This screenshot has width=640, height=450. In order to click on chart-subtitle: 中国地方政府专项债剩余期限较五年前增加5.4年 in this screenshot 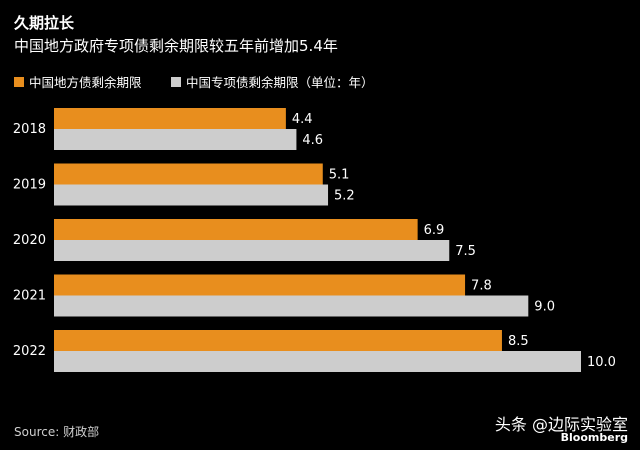, I will do `click(176, 46)`.